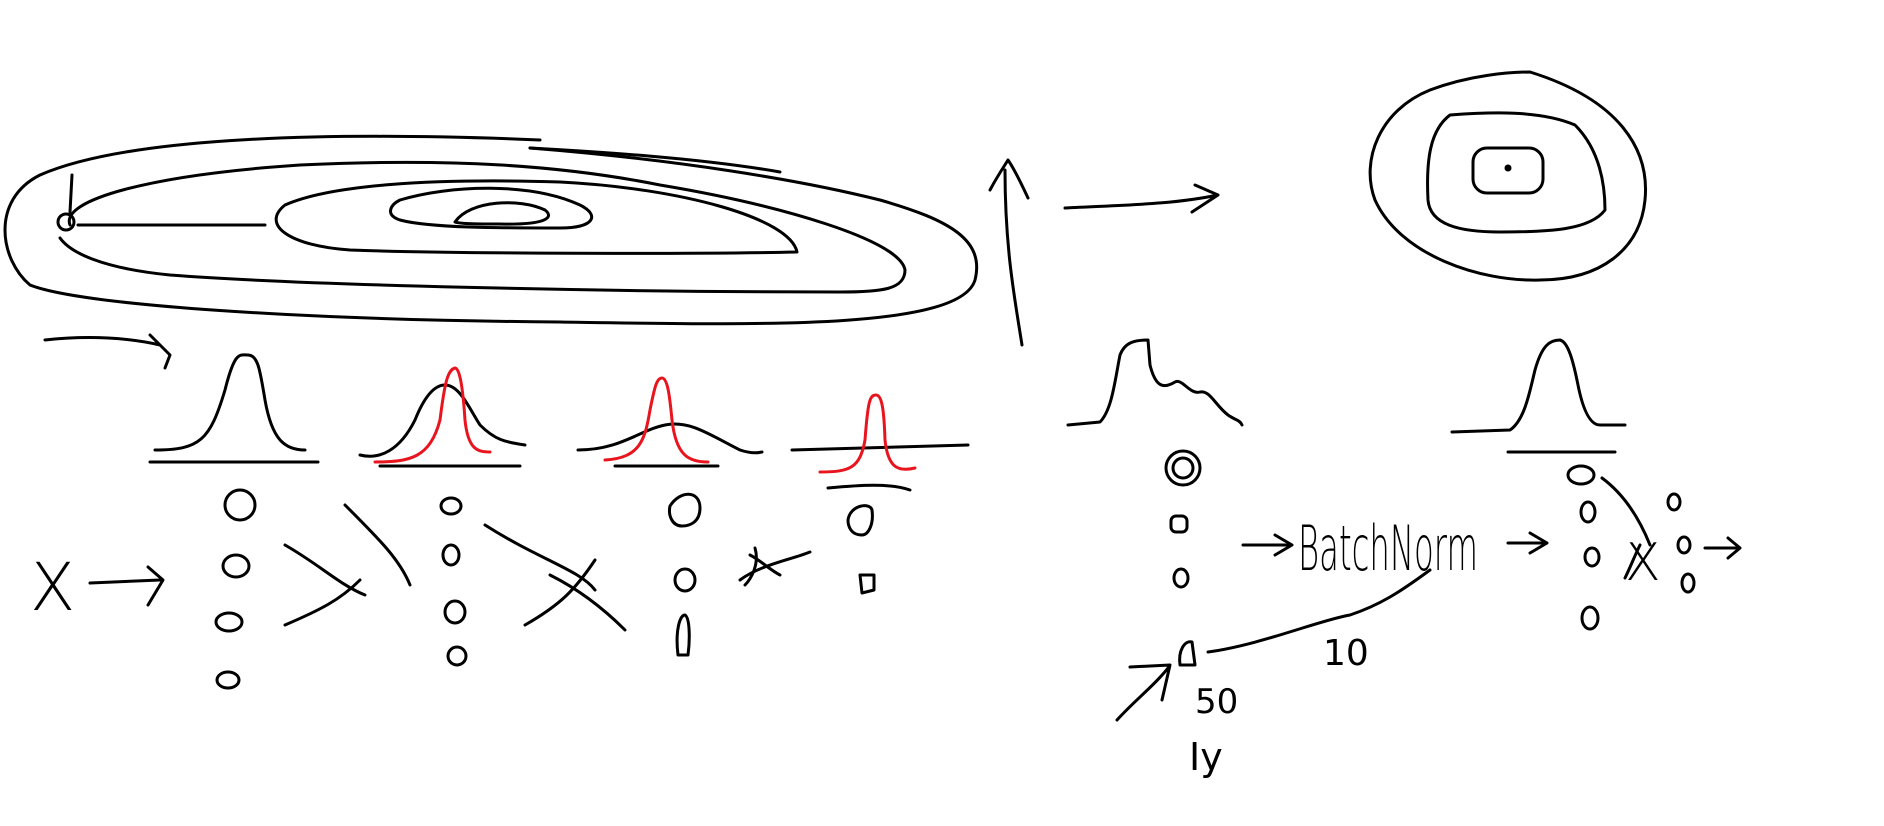 This screenshot has width=1884, height=826. I want to click on layer1-node2, so click(236, 566).